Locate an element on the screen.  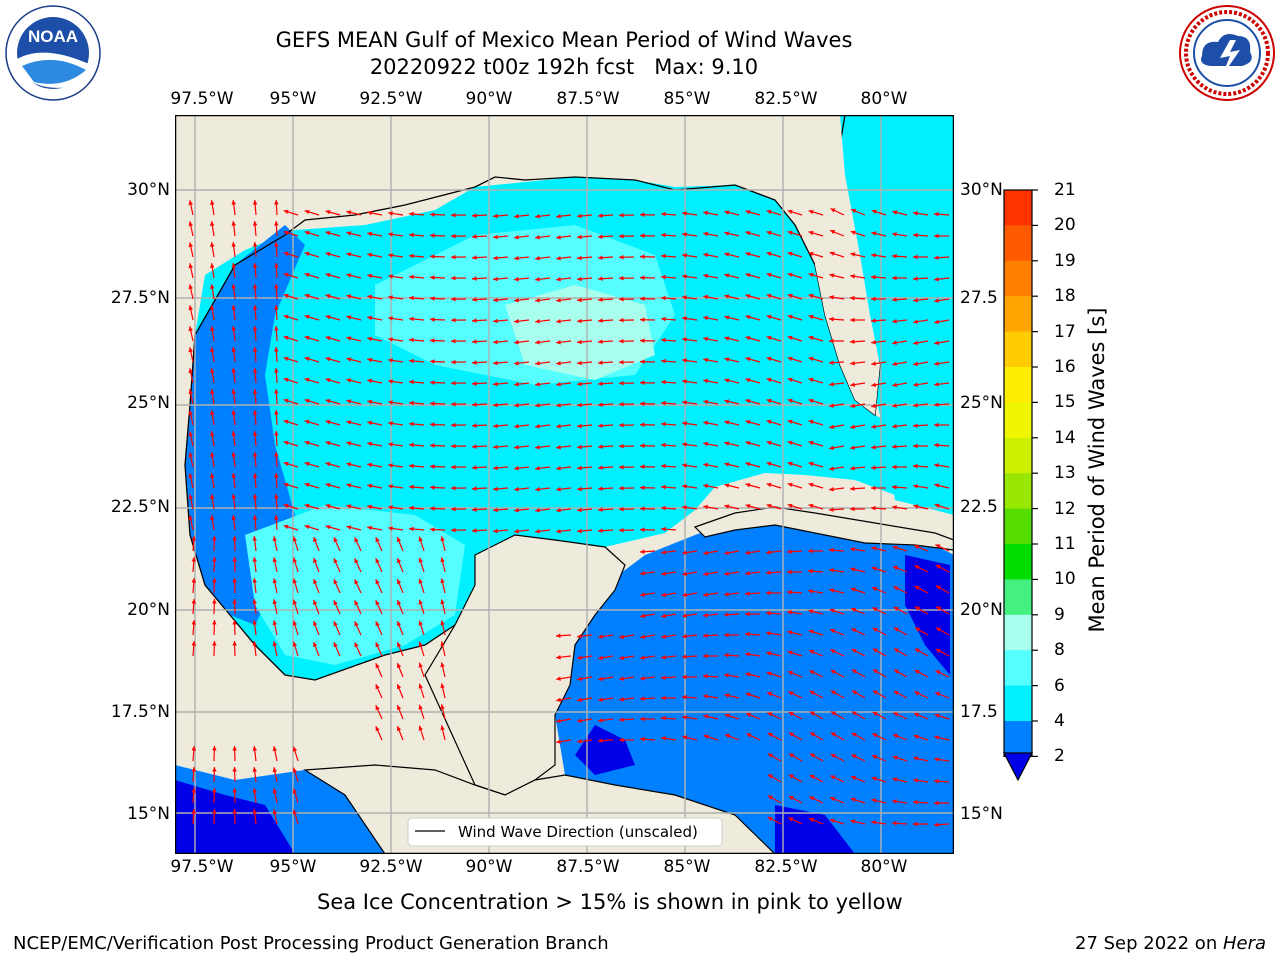
tick-label: 22.5°N is located at coordinates (140, 507).